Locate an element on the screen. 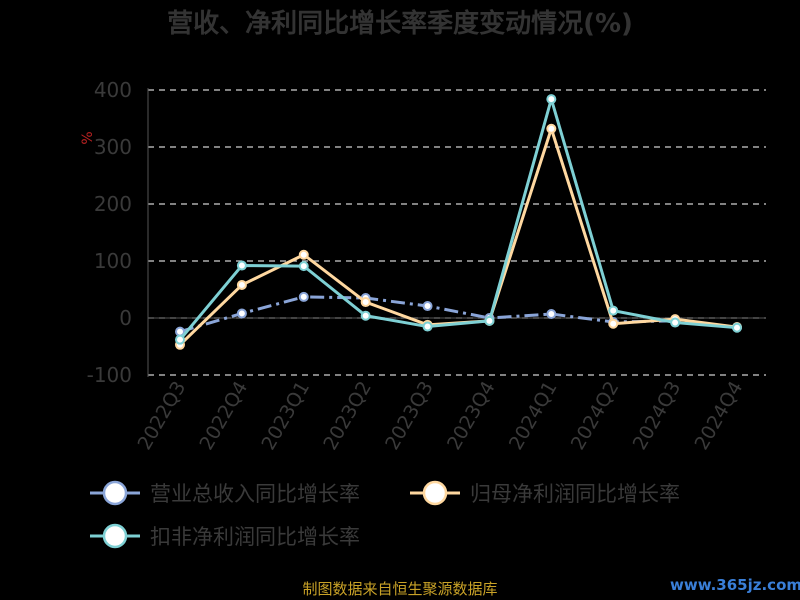  y-tick-label: 300 is located at coordinates (113, 147).